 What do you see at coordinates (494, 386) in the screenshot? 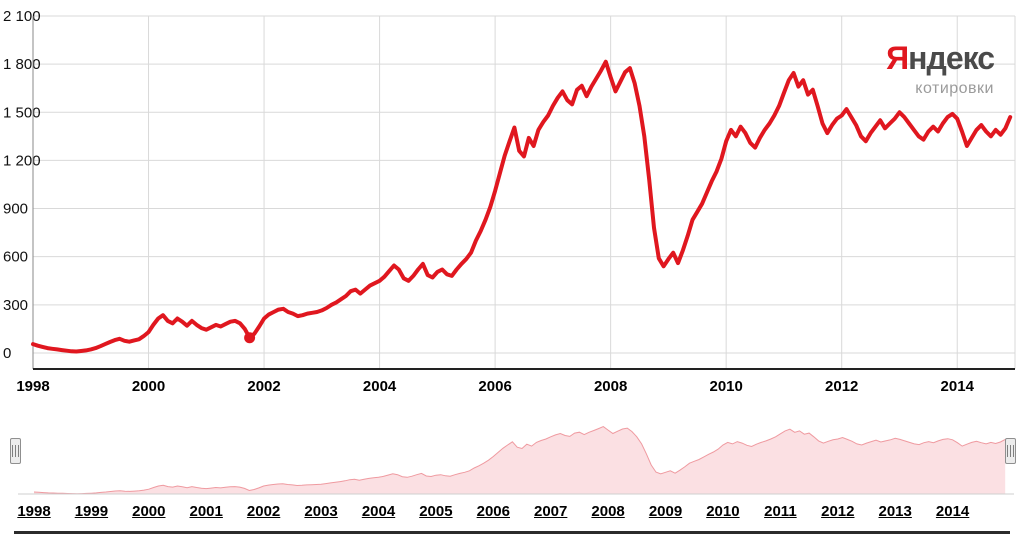
I see `x-axis-label: 2006` at bounding box center [494, 386].